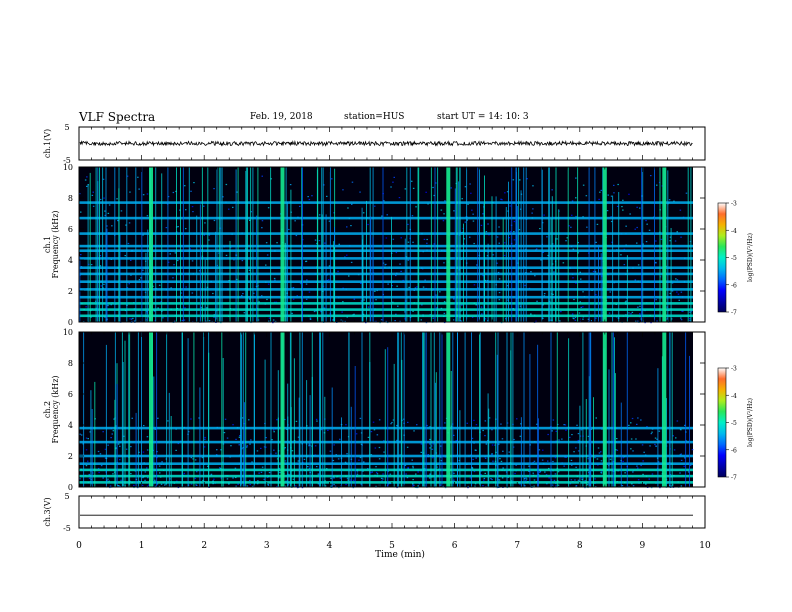 The image size is (792, 612). Describe the element at coordinates (400, 554) in the screenshot. I see `x-axis-label: Time (min)` at that location.